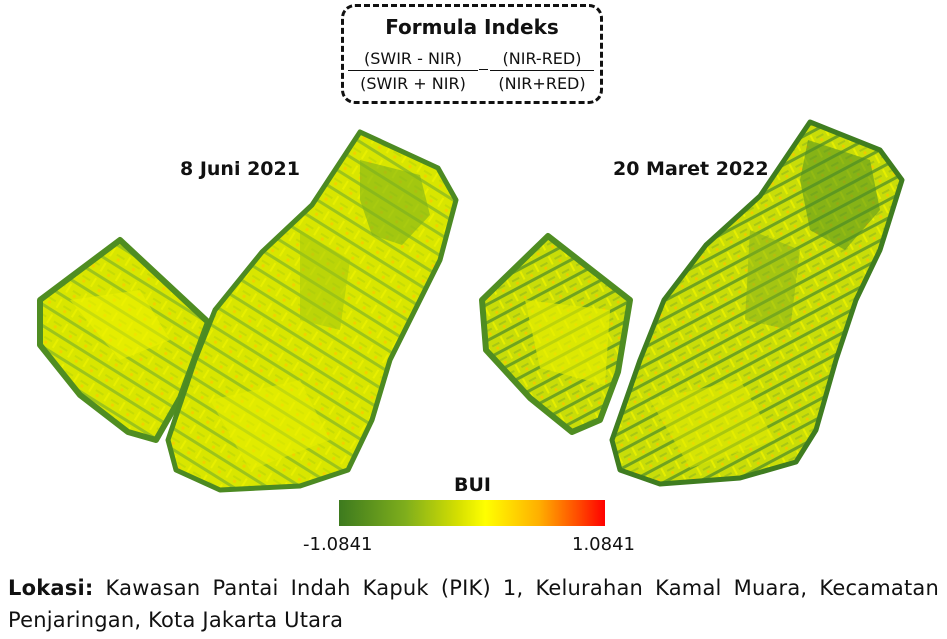  I want to click on term2-denominator: (NIR+RED), so click(542, 83).